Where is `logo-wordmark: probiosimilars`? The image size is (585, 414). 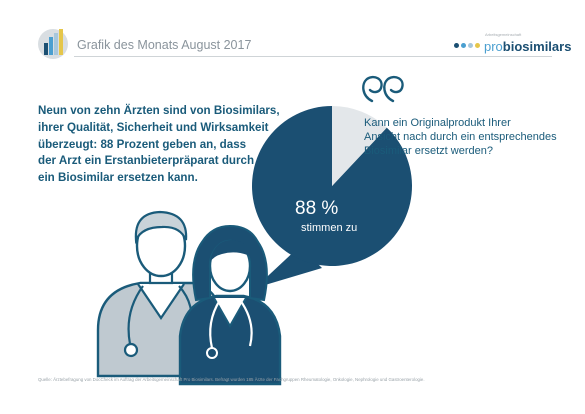
logo-wordmark: probiosimilars is located at coordinates (527, 46).